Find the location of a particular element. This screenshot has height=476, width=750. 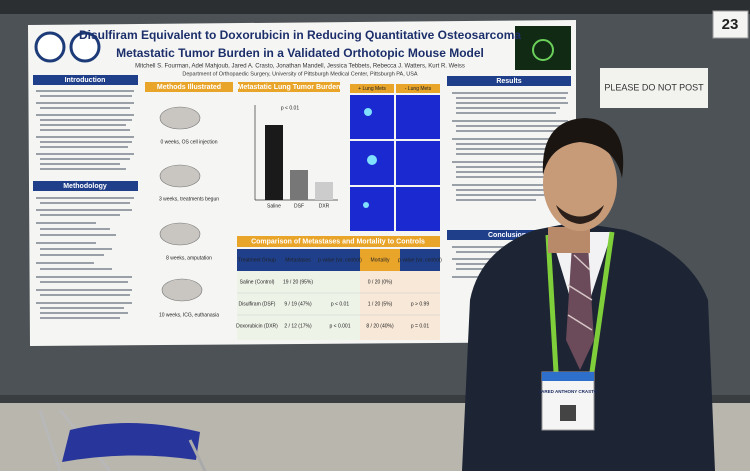

table-cell: p = 0.01 is located at coordinates (420, 326).